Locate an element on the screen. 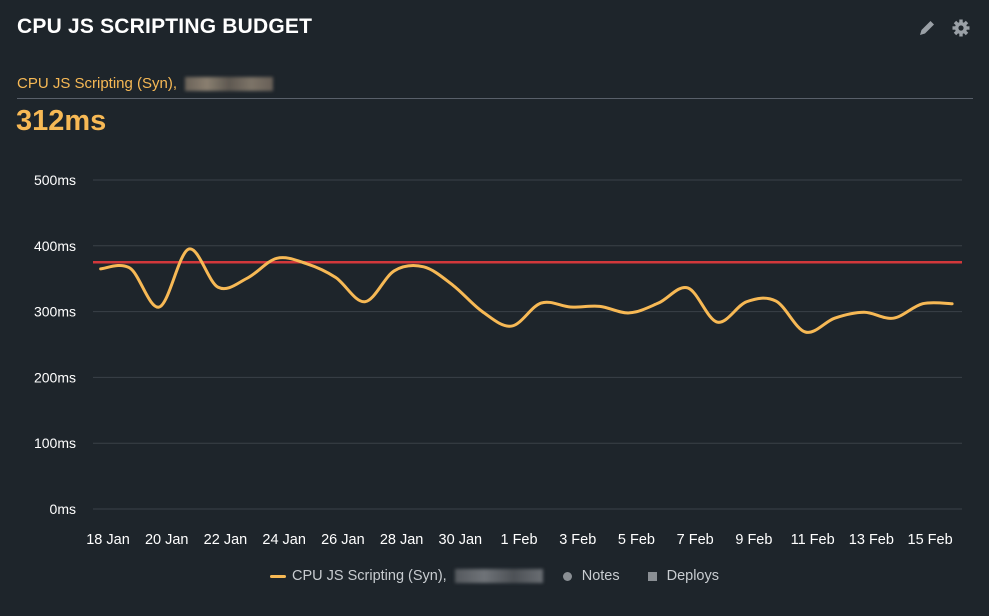  y-tick-label: 0ms is located at coordinates (63, 509).